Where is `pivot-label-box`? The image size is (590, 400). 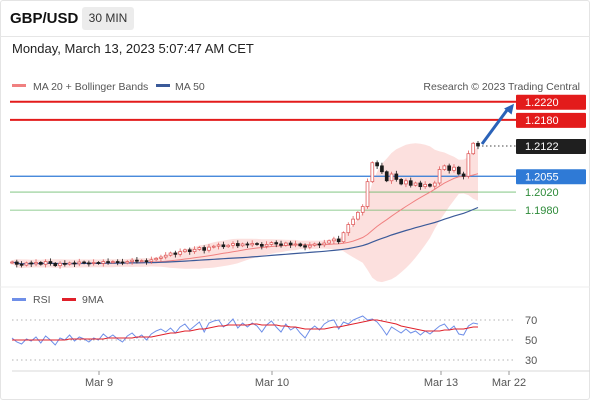
pivot-label-box is located at coordinates (551, 177).